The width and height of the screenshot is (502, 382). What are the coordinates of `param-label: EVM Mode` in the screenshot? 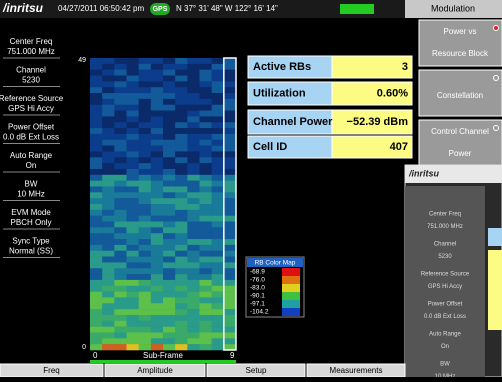 It's located at (31, 212).